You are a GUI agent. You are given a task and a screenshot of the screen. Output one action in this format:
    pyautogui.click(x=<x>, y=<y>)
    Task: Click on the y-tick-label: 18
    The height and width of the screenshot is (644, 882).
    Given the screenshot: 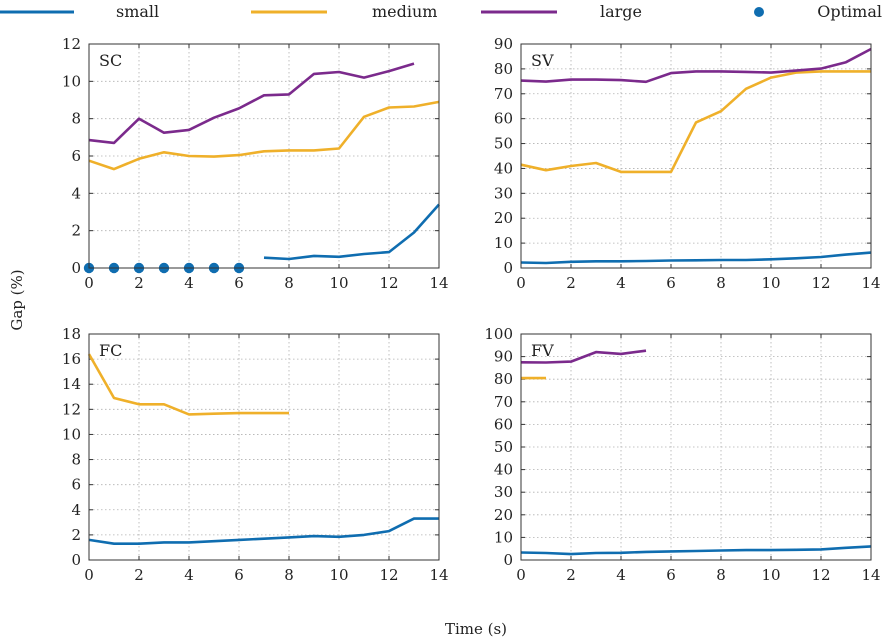 What is the action you would take?
    pyautogui.click(x=71, y=334)
    